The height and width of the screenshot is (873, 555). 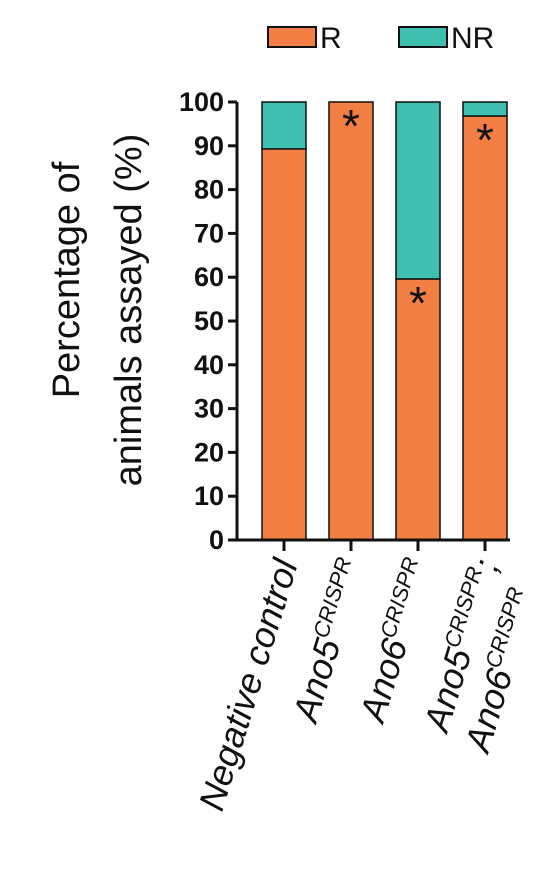 I want to click on y-tick-label: 0, so click(x=216, y=540).